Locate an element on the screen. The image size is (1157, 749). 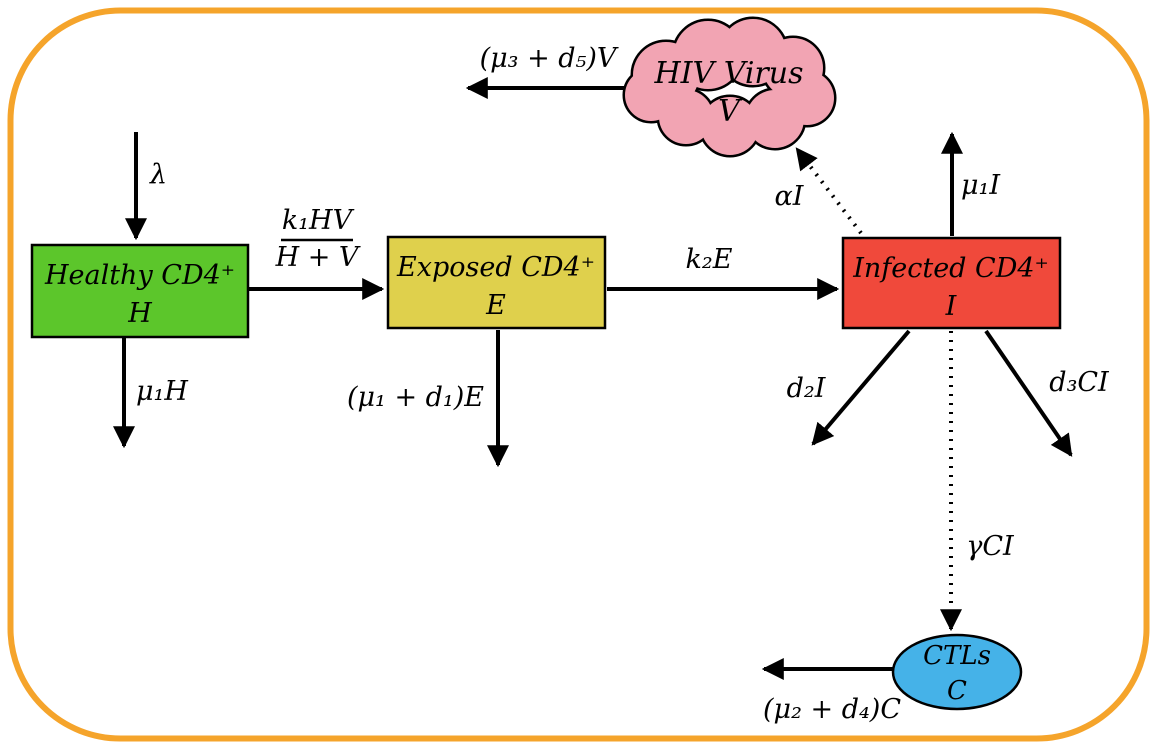
exposed-node-box is located at coordinates (496, 282).